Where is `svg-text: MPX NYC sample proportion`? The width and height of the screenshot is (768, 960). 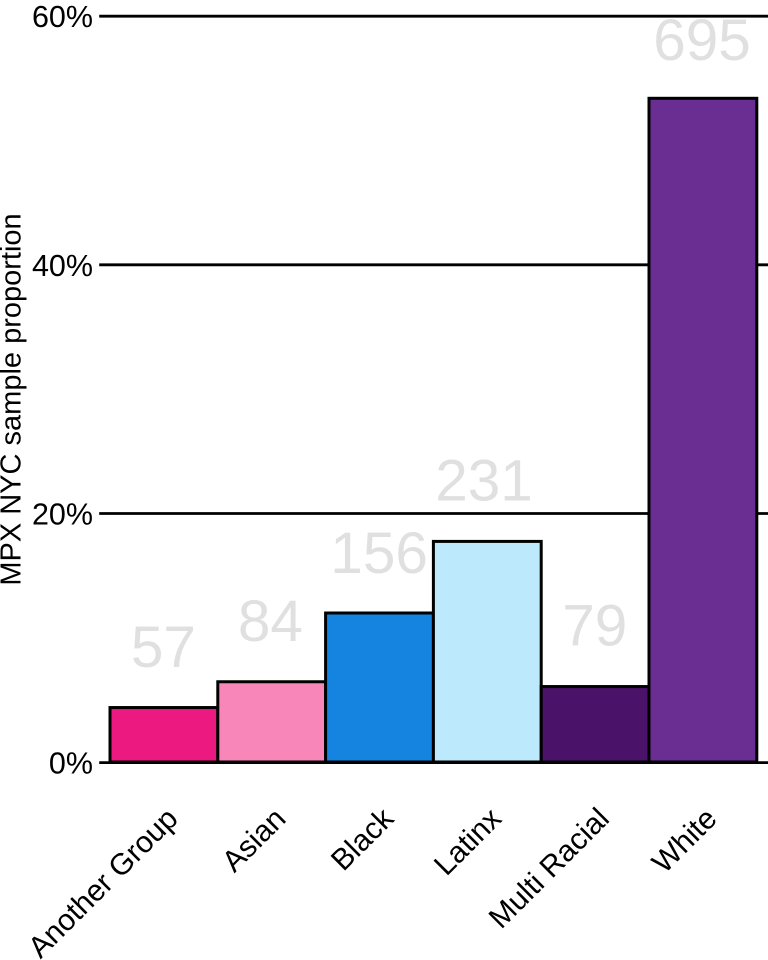 svg-text: MPX NYC sample proportion is located at coordinates (14, 399).